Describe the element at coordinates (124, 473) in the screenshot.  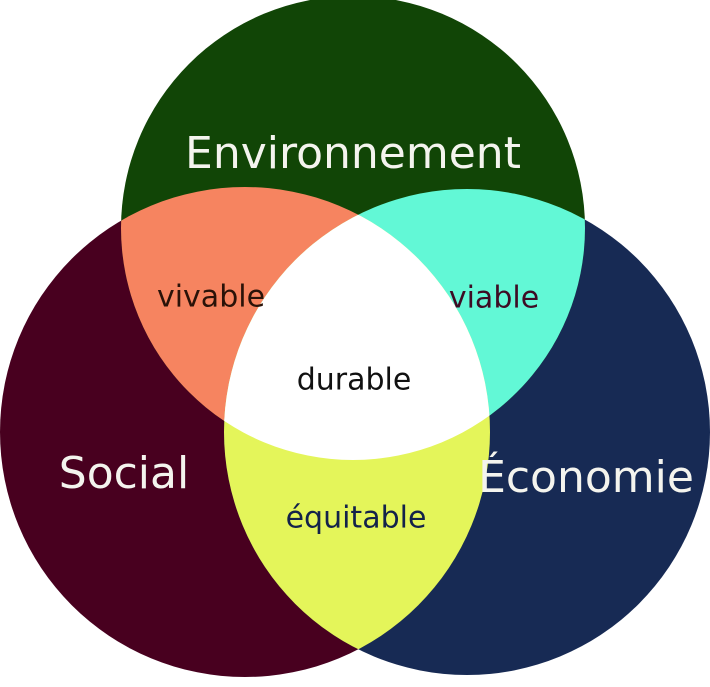
I see `social-label: Social` at that location.